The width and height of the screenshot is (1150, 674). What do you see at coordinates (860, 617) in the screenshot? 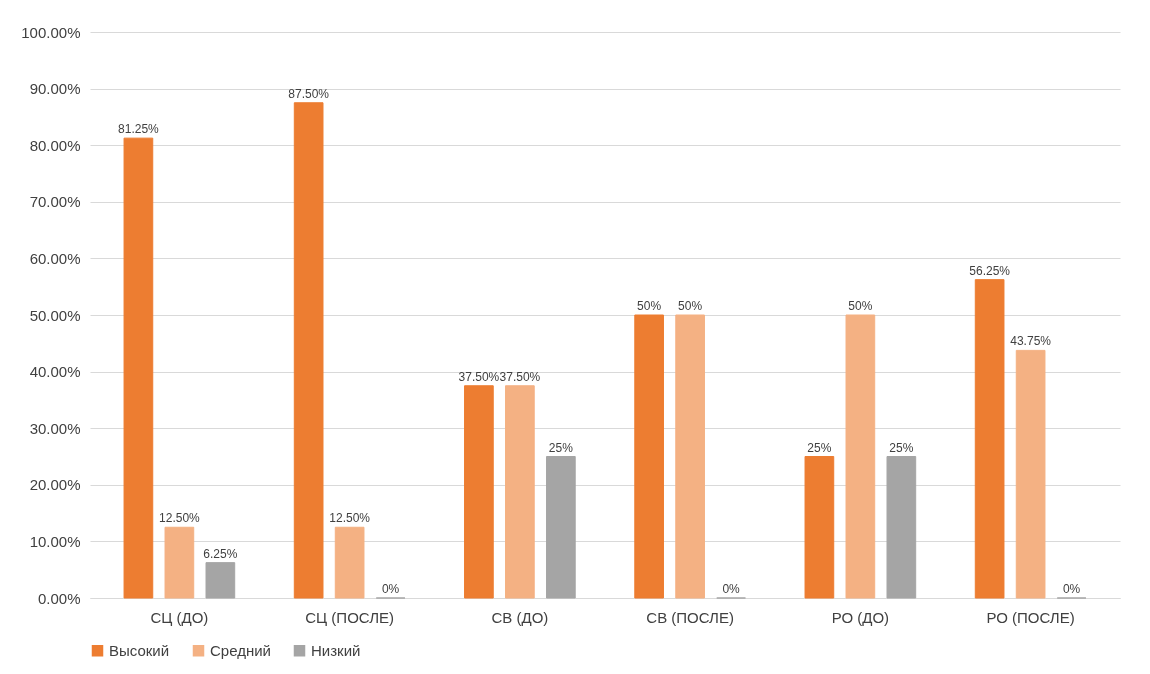
I see `x-tick-label: РО (ДО)` at bounding box center [860, 617].